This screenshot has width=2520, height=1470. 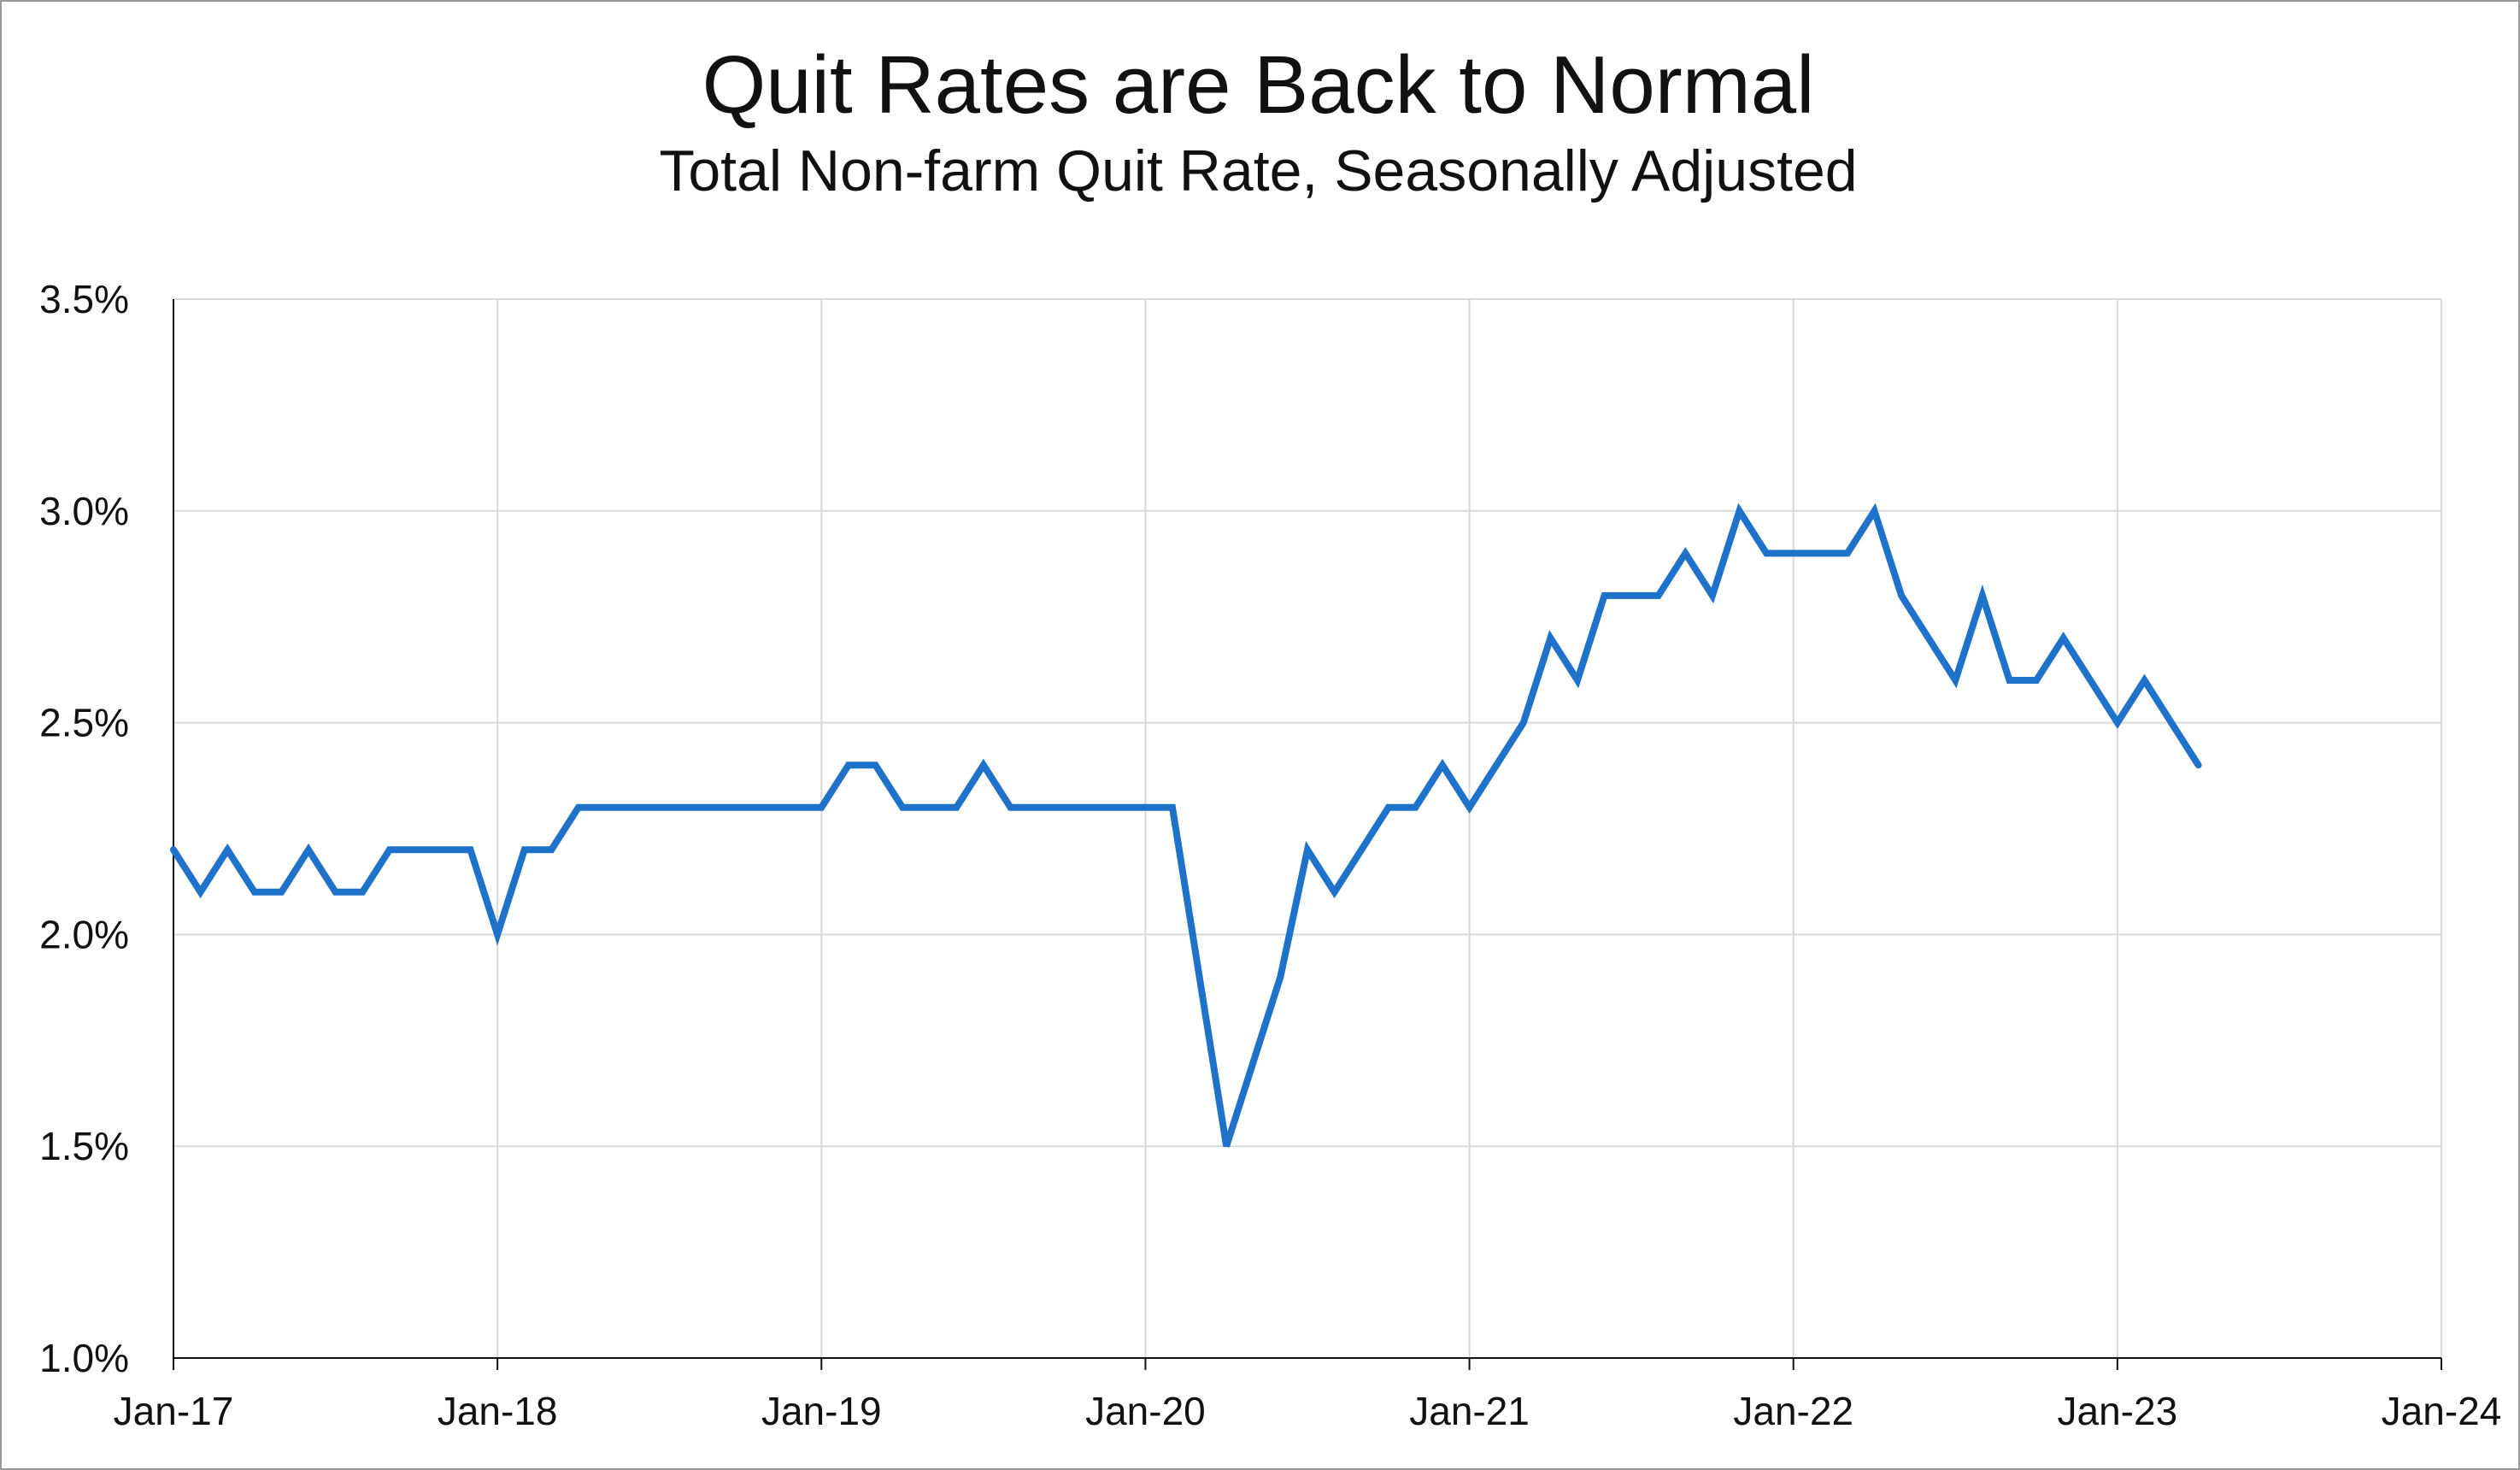 What do you see at coordinates (84, 1146) in the screenshot?
I see `y-tick-label: 1.5%` at bounding box center [84, 1146].